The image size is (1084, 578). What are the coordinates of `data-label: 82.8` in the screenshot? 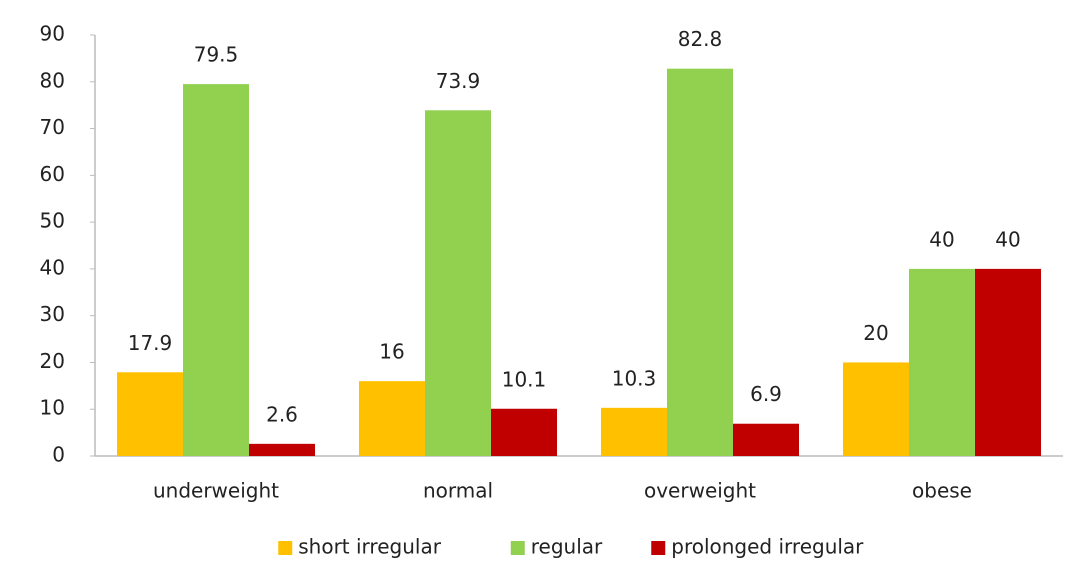 It's located at (700, 39).